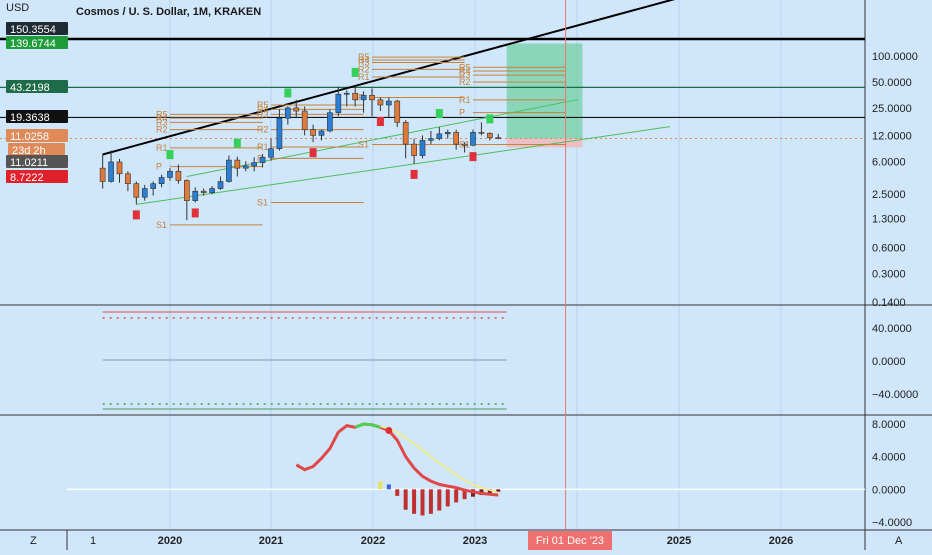 This screenshot has width=932, height=555. Describe the element at coordinates (889, 425) in the screenshot. I see `macd-tick-label: 8.0000` at that location.